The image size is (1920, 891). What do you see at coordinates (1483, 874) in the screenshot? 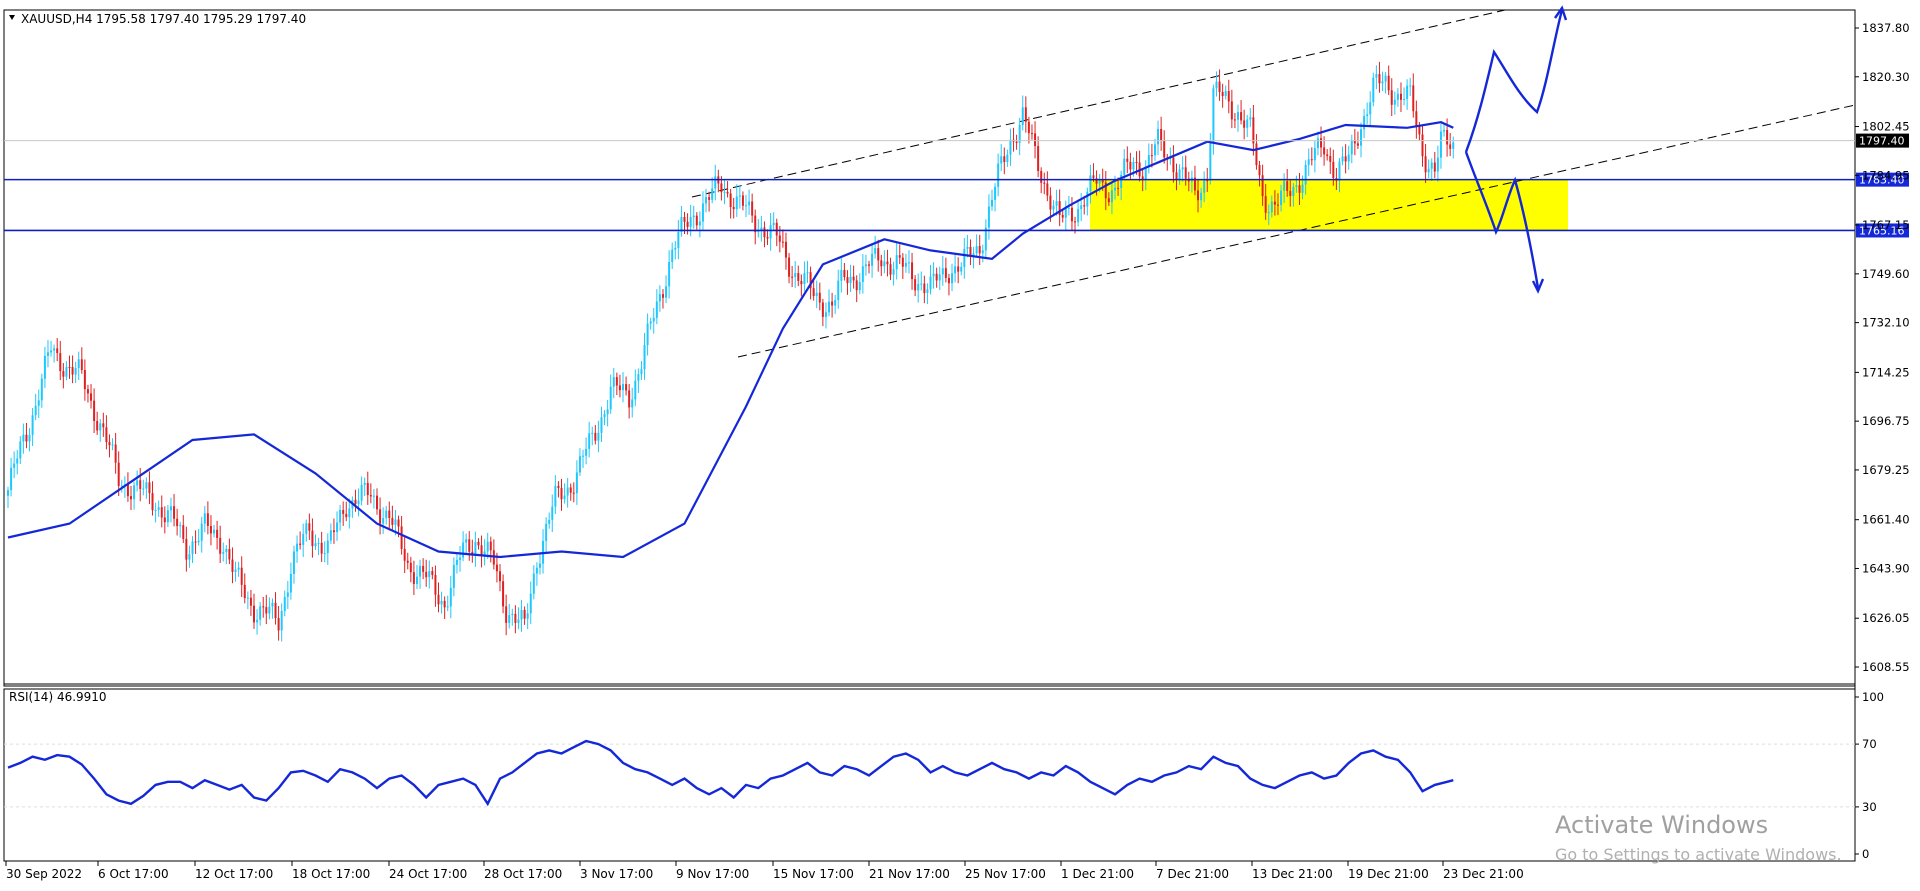
I see `date-tick-label: 23 Dec 21:00` at bounding box center [1483, 874].